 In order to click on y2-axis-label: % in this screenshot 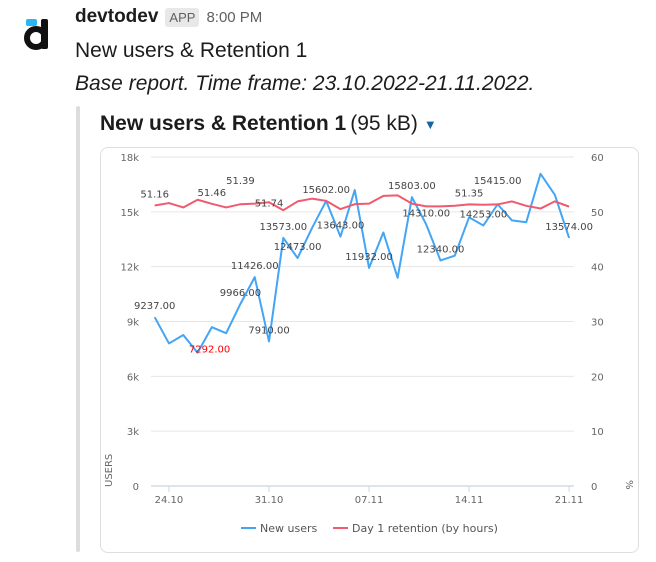, I will do `click(628, 485)`.